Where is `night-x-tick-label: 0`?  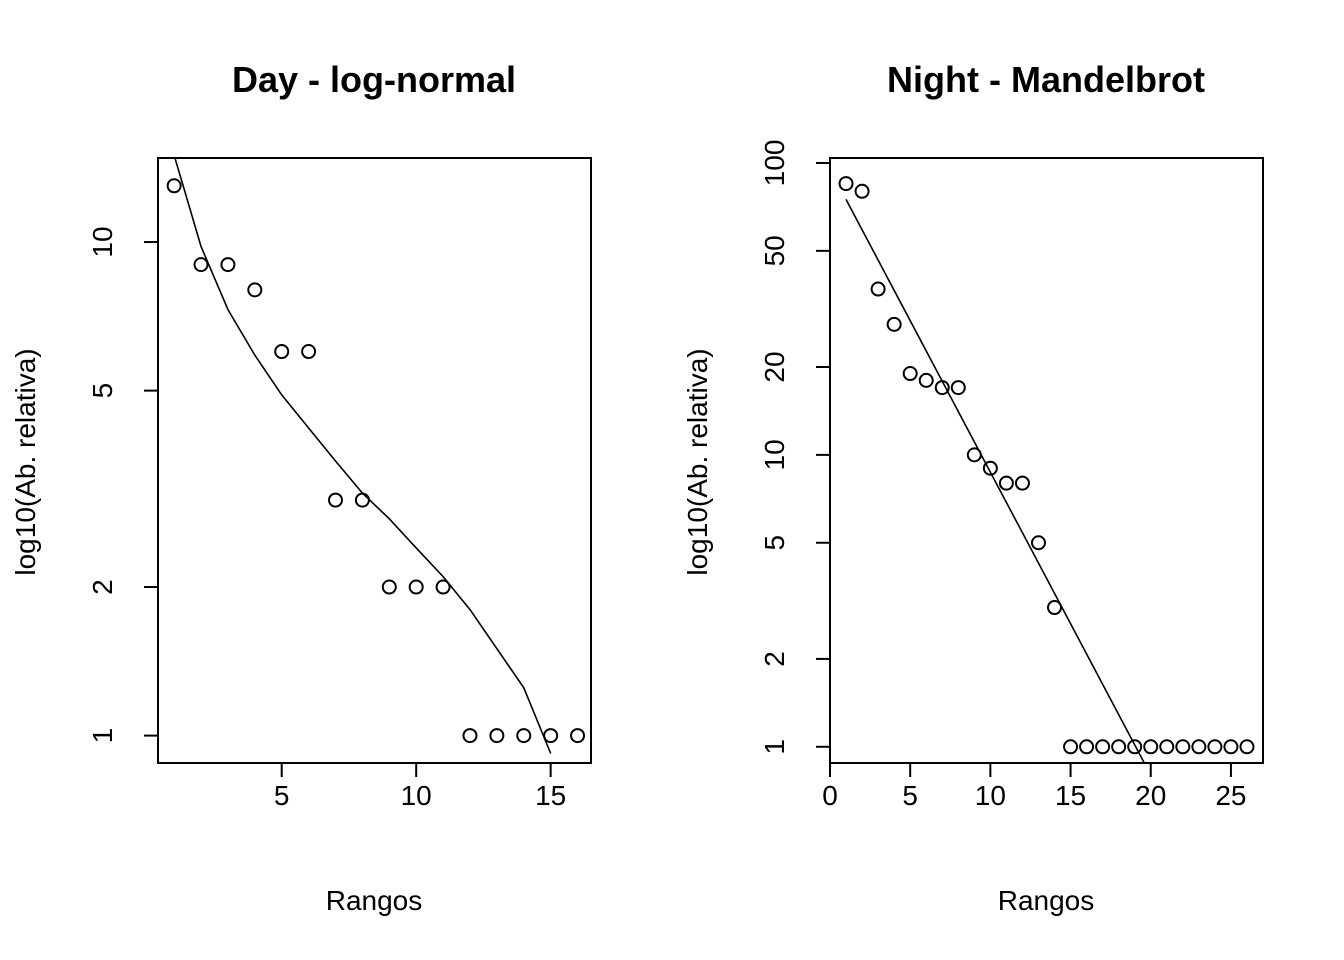 night-x-tick-label: 0 is located at coordinates (830, 795).